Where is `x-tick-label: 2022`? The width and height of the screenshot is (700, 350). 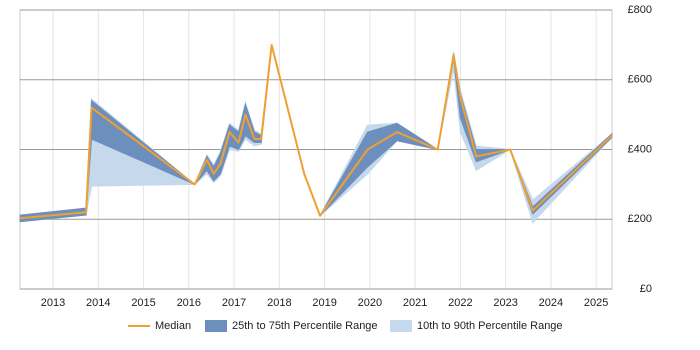 x-tick-label: 2022 is located at coordinates (460, 303).